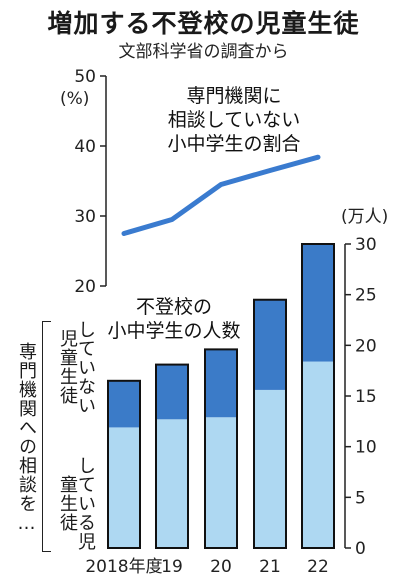  I want to click on label-consulting: している児童生徒, so click(73, 503).